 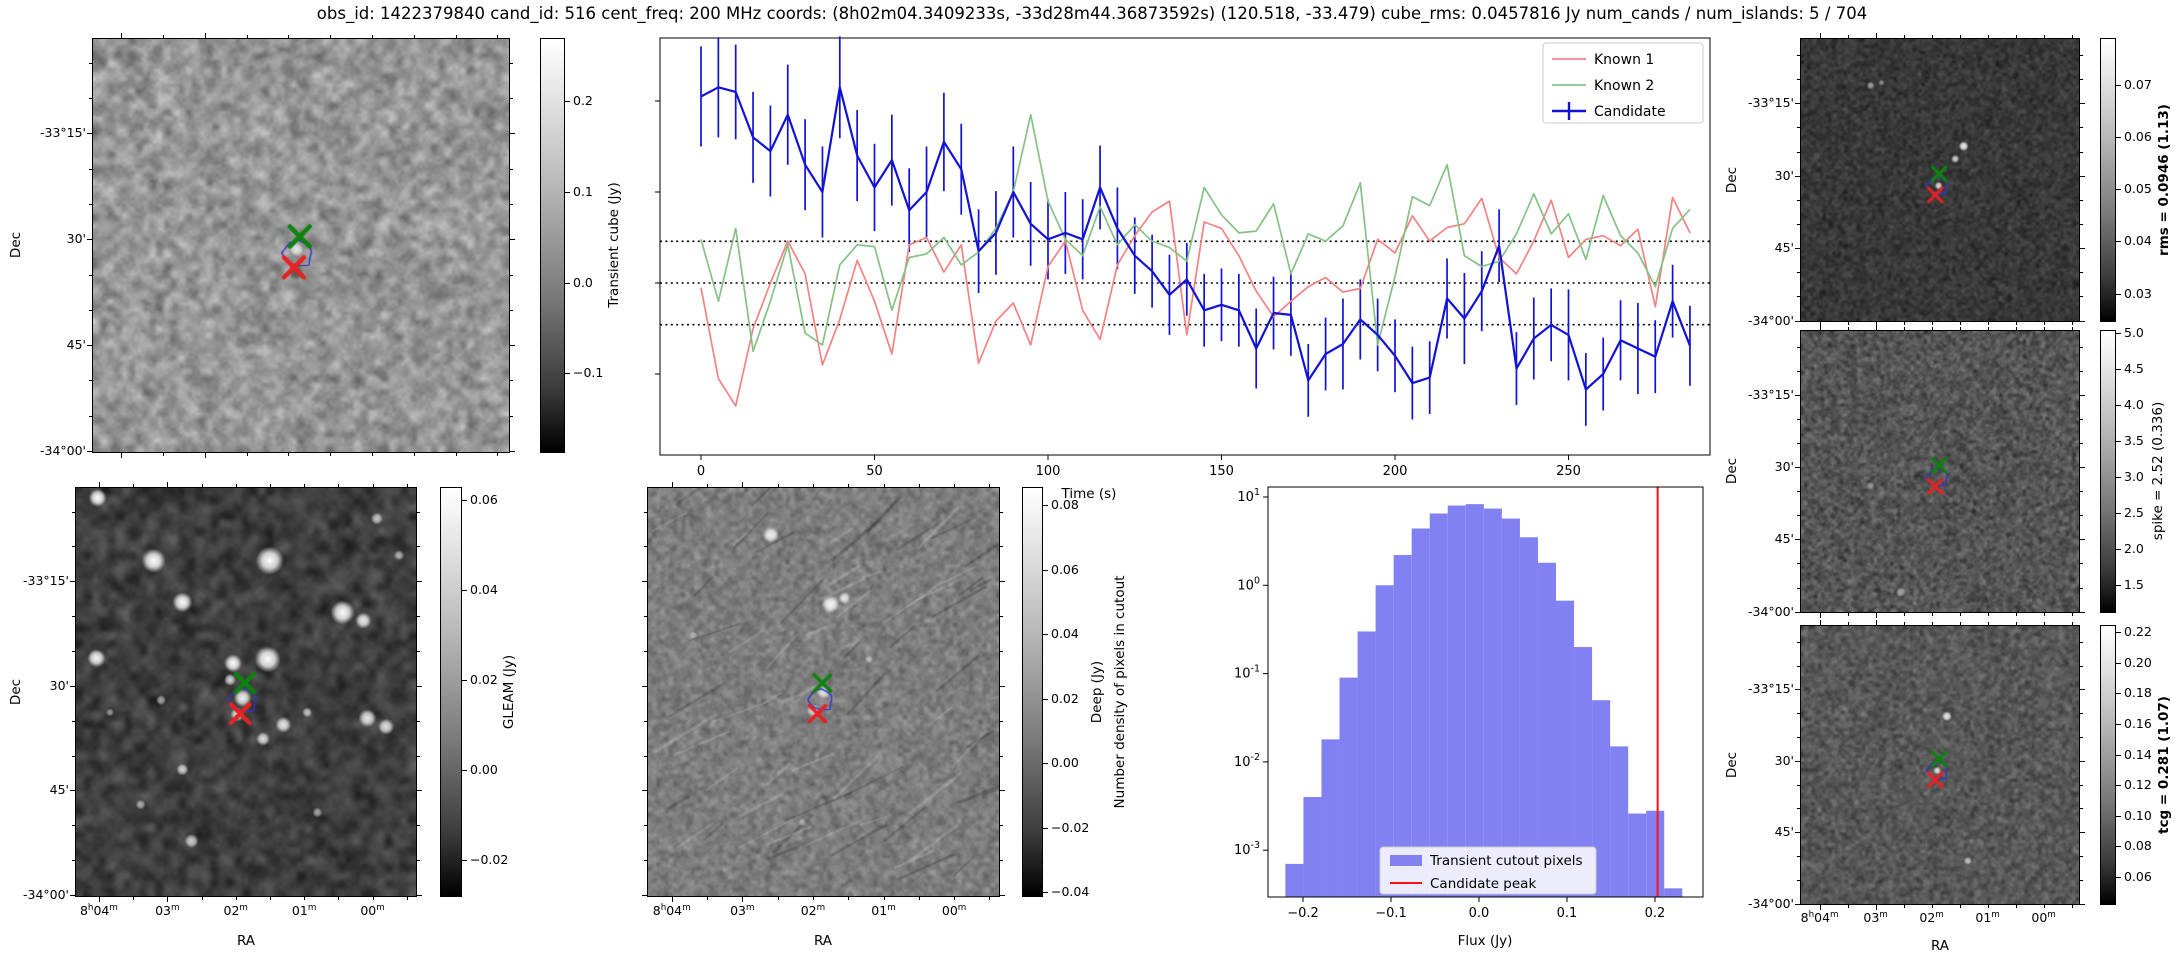 I want to click on transient-cube-colorbar, so click(x=552, y=245).